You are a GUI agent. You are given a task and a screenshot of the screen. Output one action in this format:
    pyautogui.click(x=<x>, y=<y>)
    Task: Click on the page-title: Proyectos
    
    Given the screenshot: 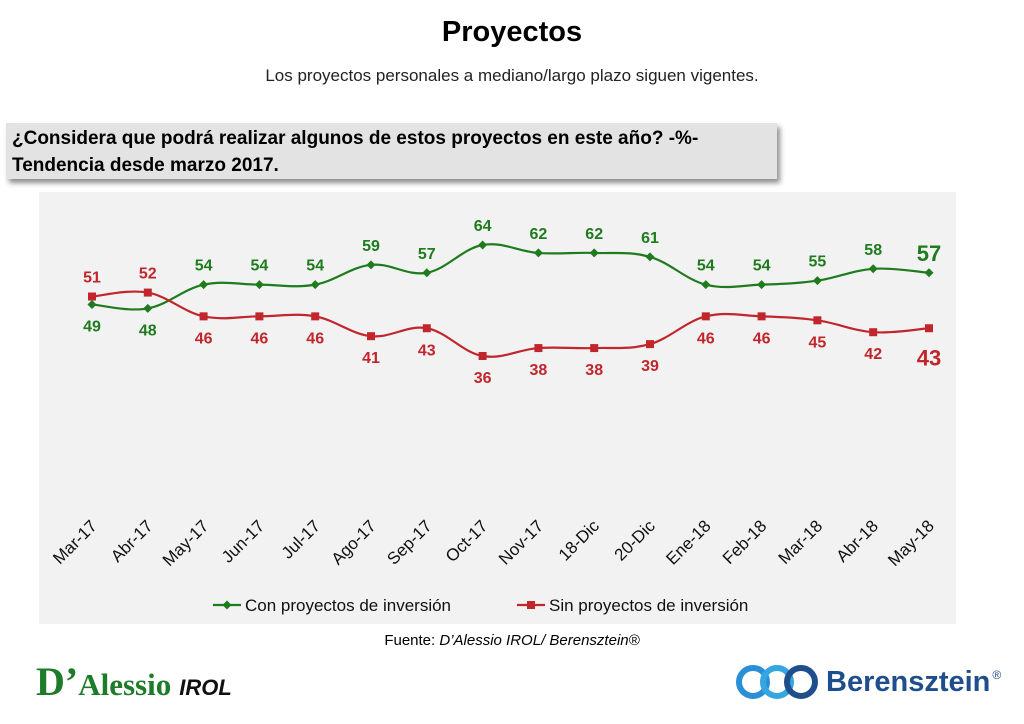 What is the action you would take?
    pyautogui.click(x=512, y=32)
    